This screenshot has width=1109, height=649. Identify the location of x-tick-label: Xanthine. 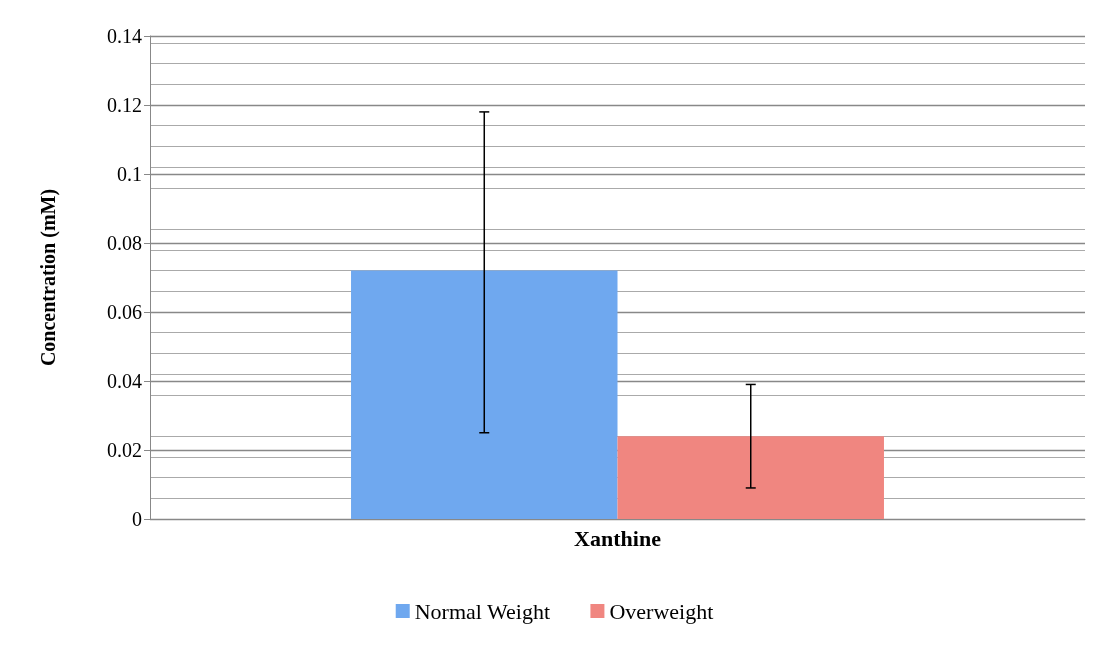
(618, 538).